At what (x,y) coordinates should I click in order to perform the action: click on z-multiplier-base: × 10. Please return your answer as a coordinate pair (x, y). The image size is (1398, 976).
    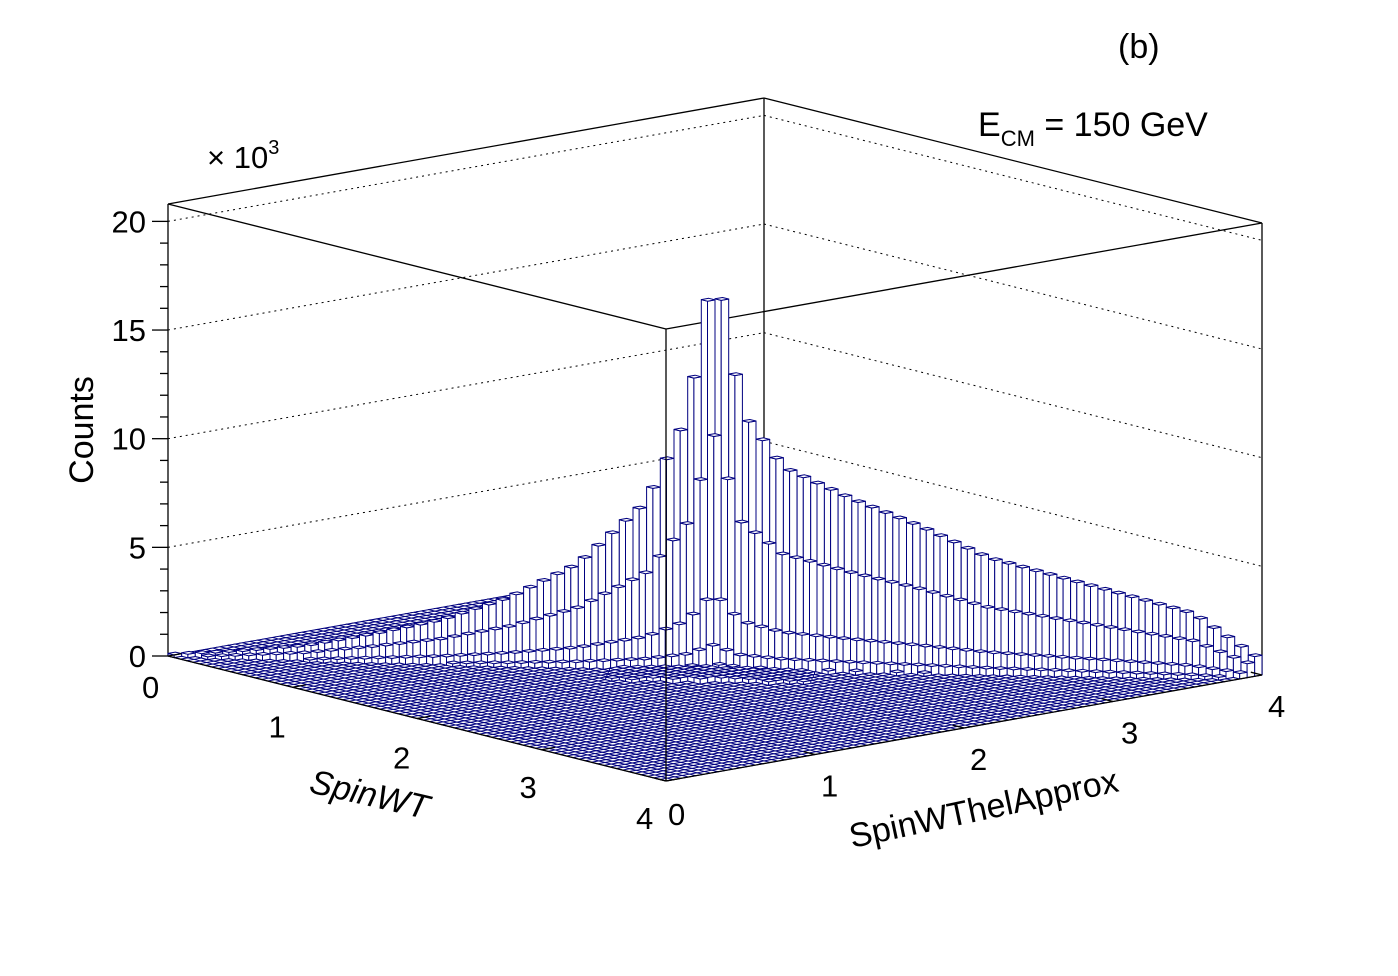
    Looking at the image, I should click on (237, 157).